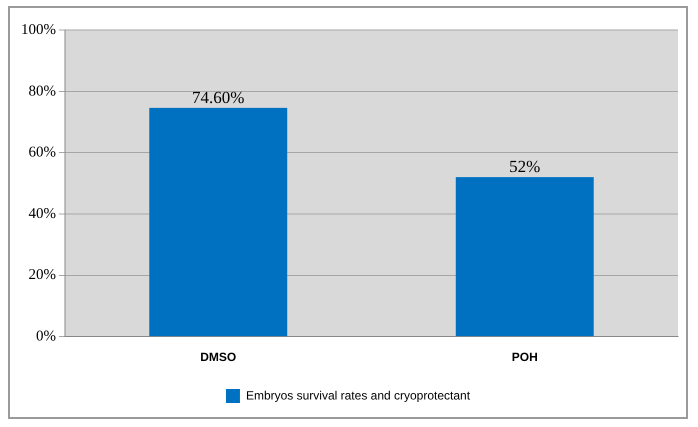  Describe the element at coordinates (218, 97) in the screenshot. I see `data-label: 74.60%` at that location.